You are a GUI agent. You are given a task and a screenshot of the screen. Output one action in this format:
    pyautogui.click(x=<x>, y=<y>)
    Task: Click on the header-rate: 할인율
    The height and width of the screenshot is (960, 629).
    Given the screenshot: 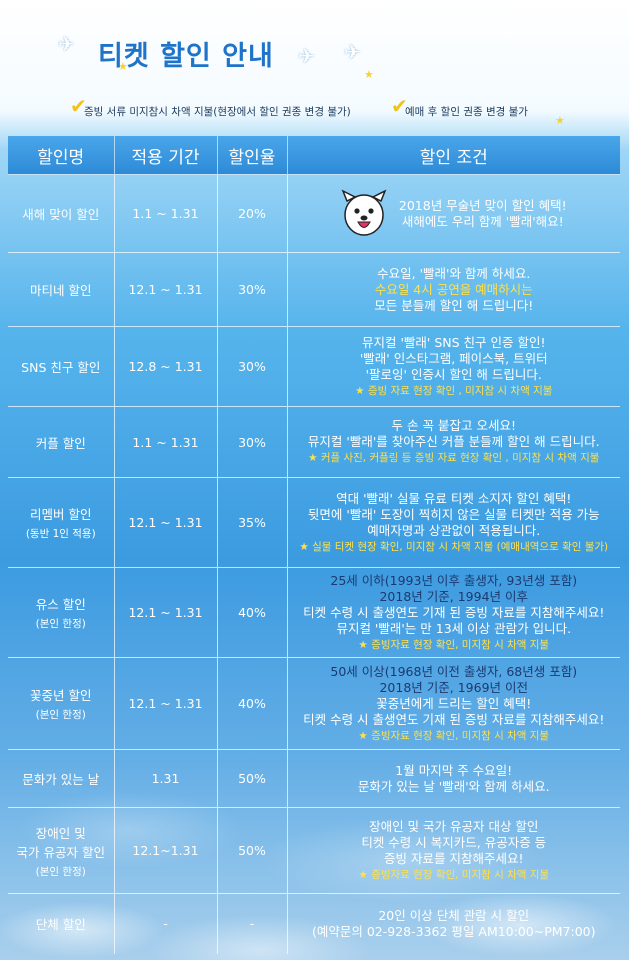 What is the action you would take?
    pyautogui.click(x=252, y=155)
    